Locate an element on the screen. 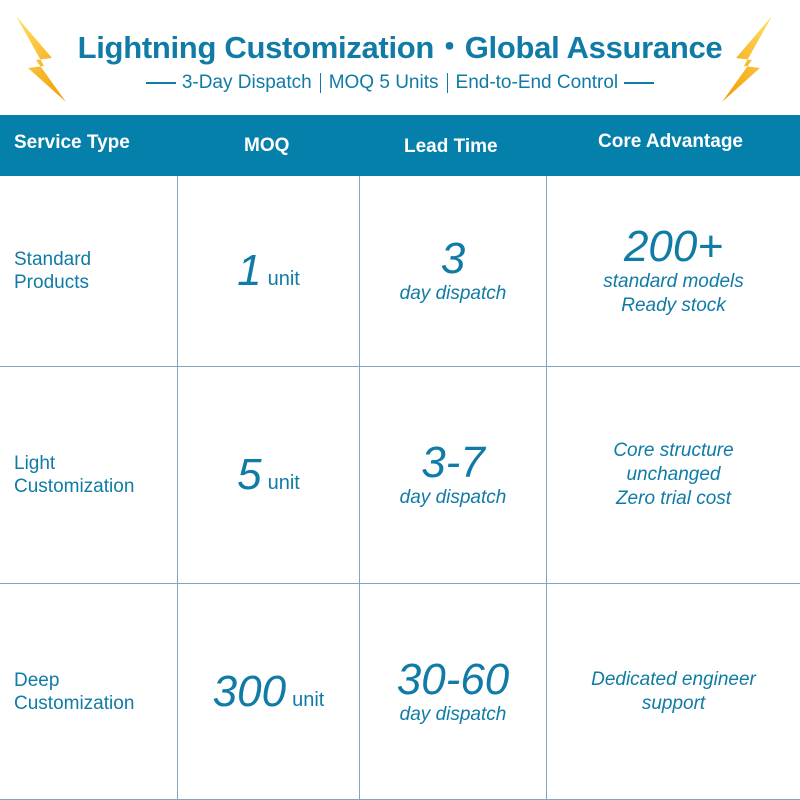 Image resolution: width=800 pixels, height=800 pixels. lead-time-value: 30-60 is located at coordinates (453, 679).